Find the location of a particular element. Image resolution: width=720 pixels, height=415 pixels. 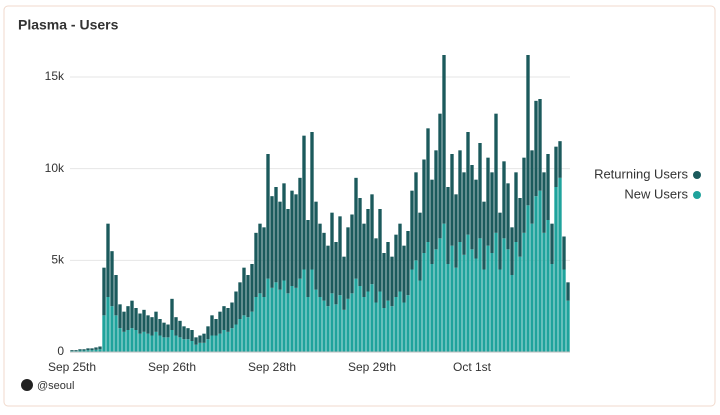

legend-label: New Users is located at coordinates (656, 193).